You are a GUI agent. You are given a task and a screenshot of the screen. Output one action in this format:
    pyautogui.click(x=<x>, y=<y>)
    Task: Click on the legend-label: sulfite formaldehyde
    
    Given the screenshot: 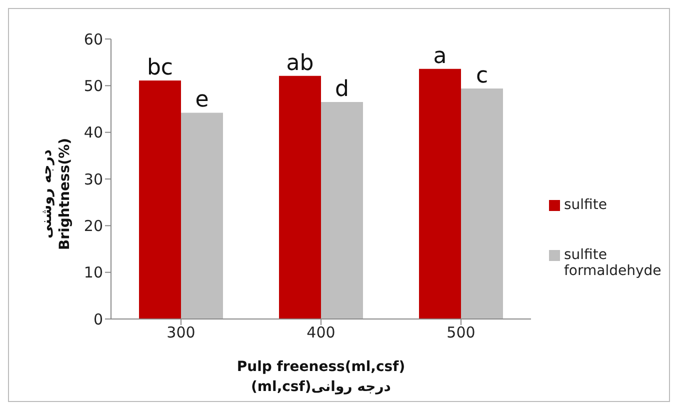 What is the action you would take?
    pyautogui.click(x=613, y=263)
    